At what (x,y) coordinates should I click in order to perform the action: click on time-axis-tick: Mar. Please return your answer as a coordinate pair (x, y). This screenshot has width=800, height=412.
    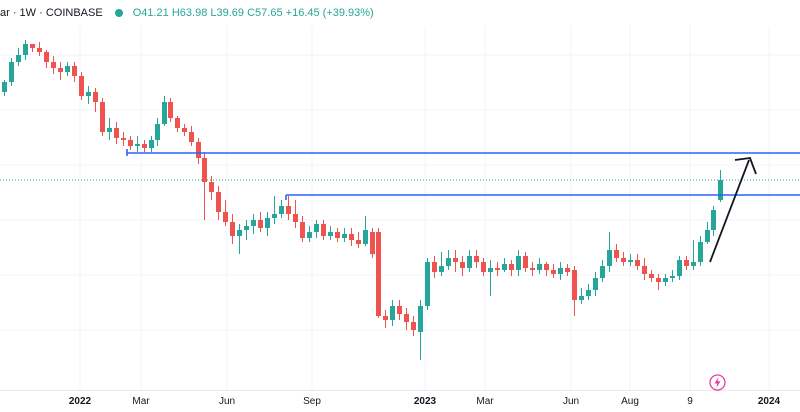
    Looking at the image, I should click on (141, 401).